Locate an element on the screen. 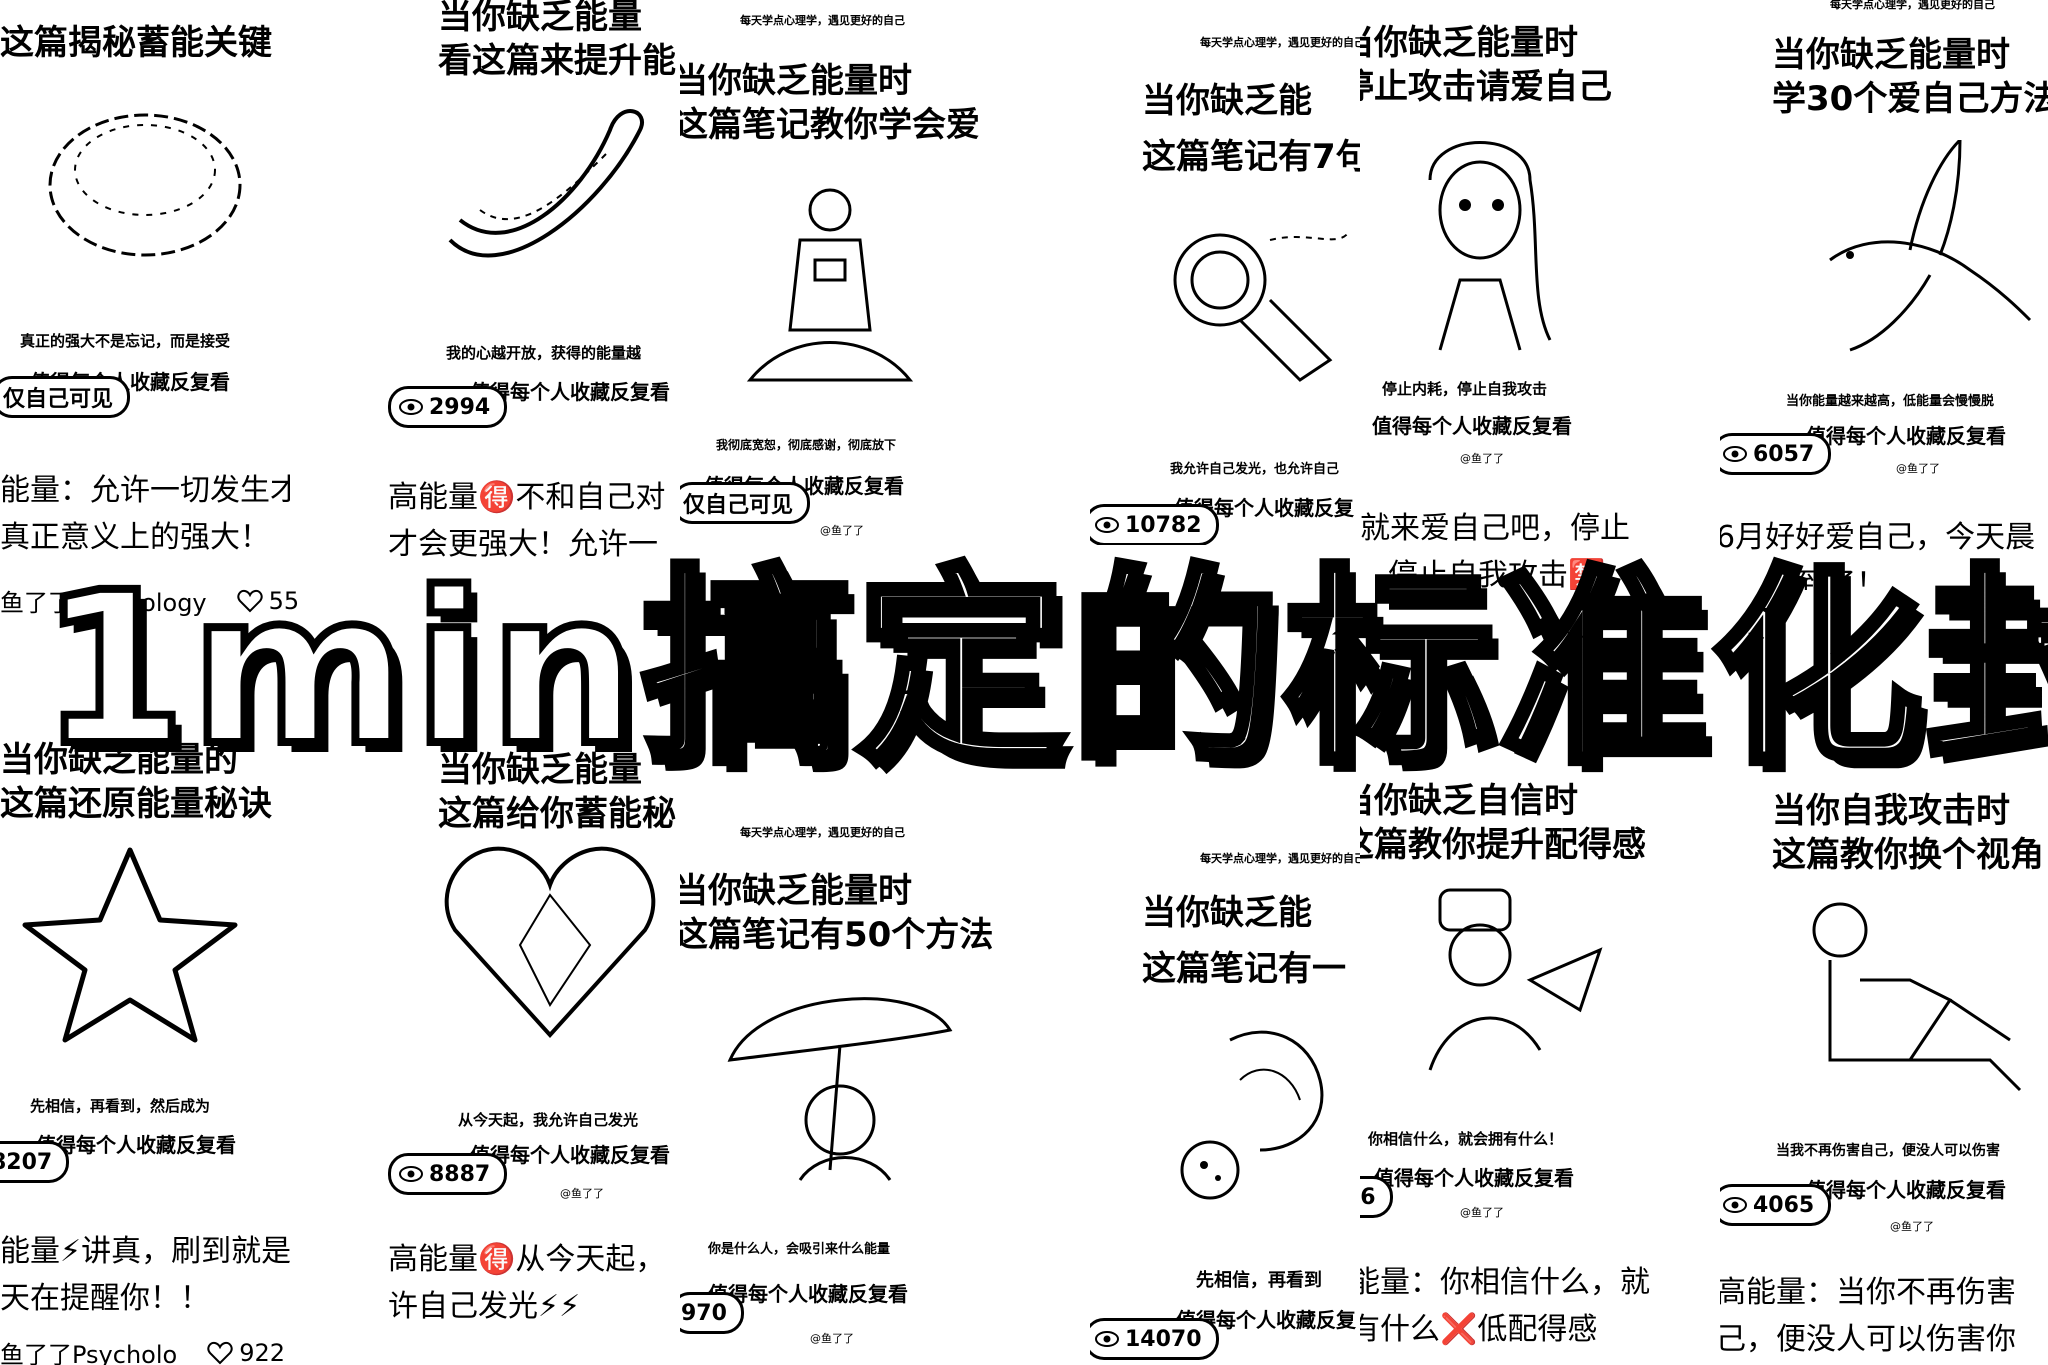  cover-headline: 当你自我攻击时 这篇教你换个视角 is located at coordinates (1908, 833).